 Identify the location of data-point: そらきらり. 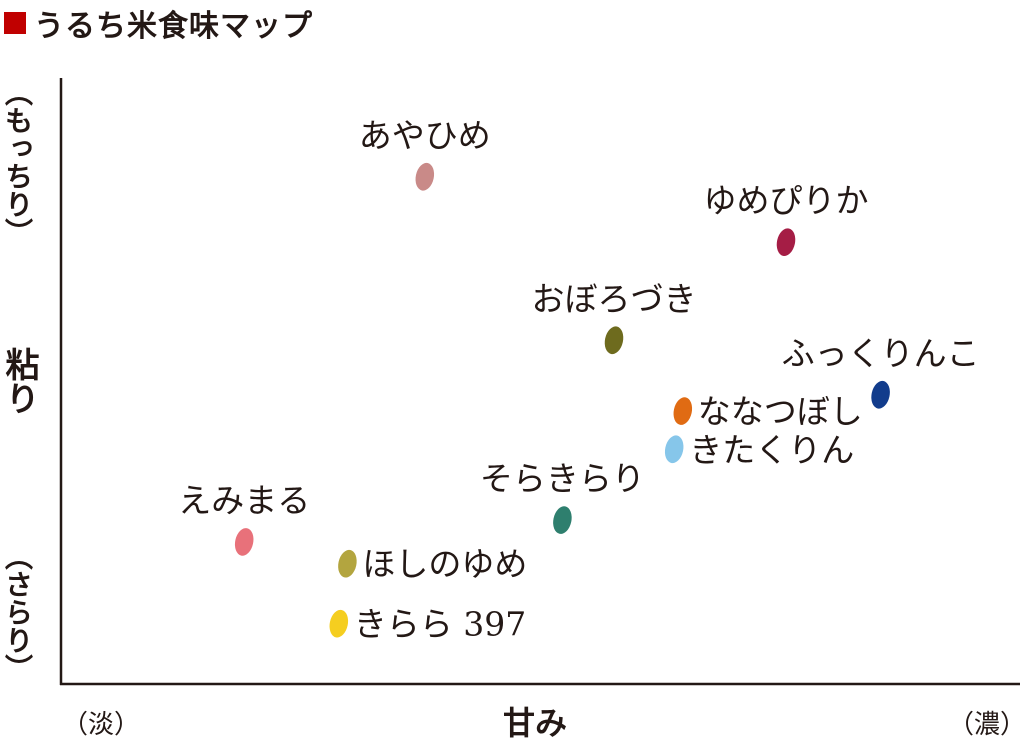
(562, 496).